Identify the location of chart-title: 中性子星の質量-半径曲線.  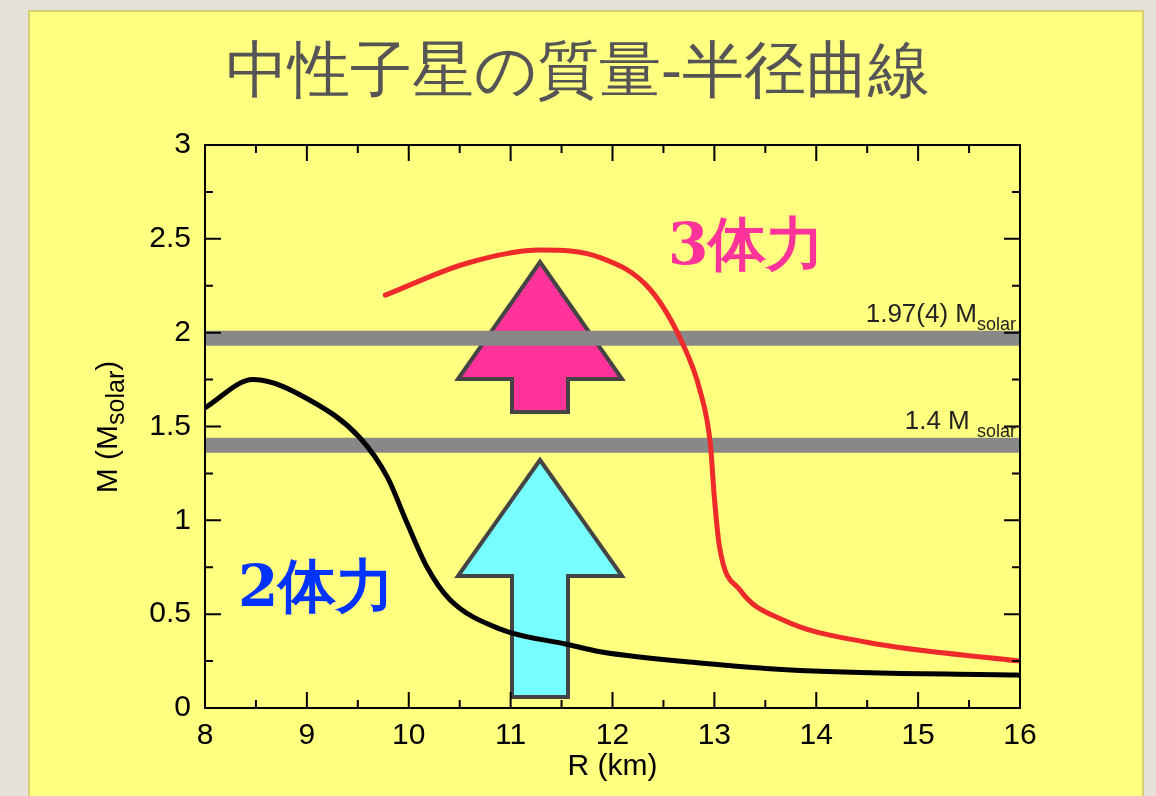
(578, 70).